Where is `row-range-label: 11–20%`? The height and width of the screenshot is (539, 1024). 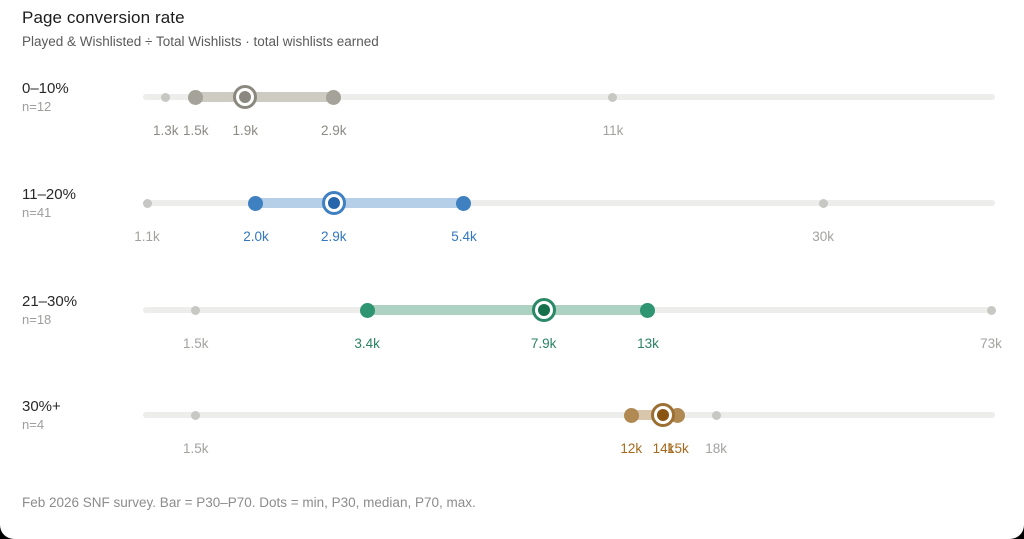
row-range-label: 11–20% is located at coordinates (49, 194).